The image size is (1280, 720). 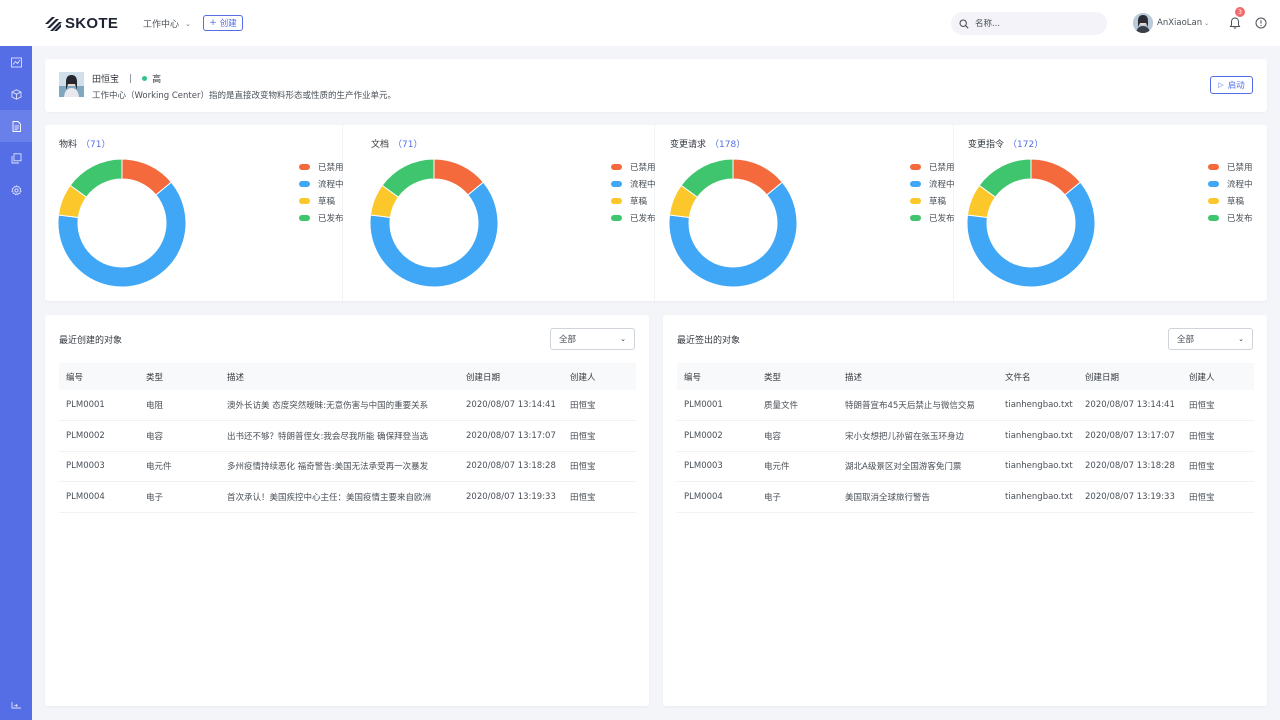 I want to click on column-header: 创建日期, so click(x=511, y=376).